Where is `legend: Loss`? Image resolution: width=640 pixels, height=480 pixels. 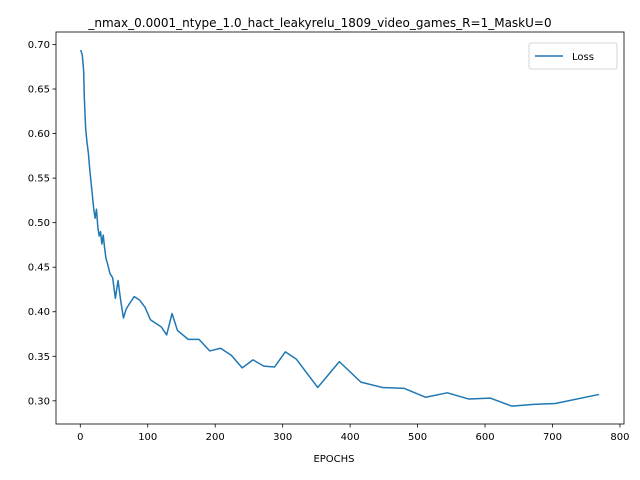 legend: Loss is located at coordinates (573, 56).